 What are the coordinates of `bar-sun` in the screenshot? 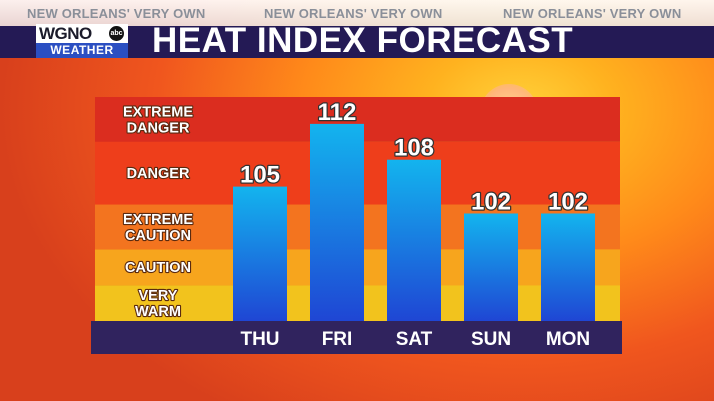 It's located at (491, 267).